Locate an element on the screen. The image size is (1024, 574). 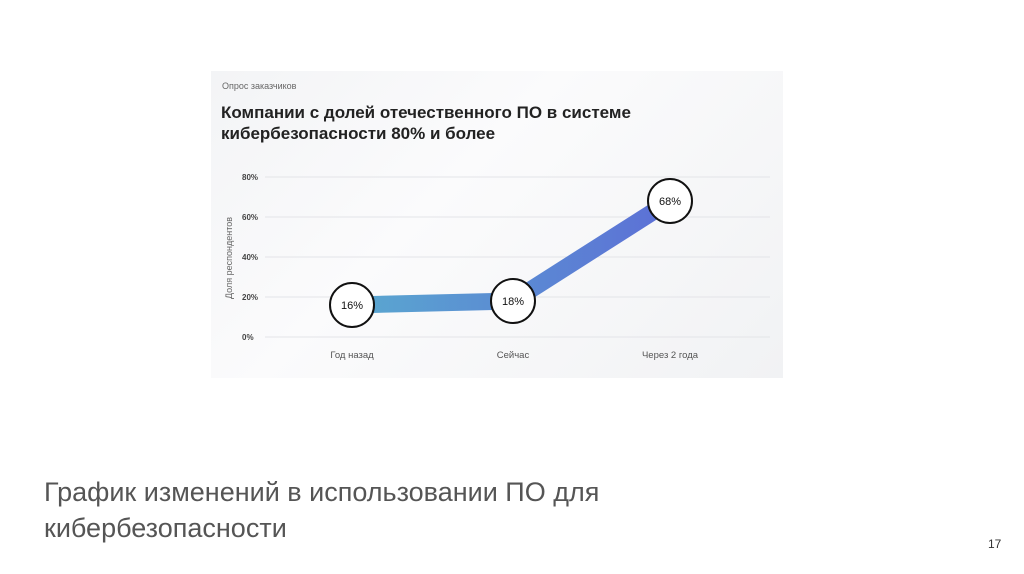
x-tick-label: Через 2 года is located at coordinates (670, 355).